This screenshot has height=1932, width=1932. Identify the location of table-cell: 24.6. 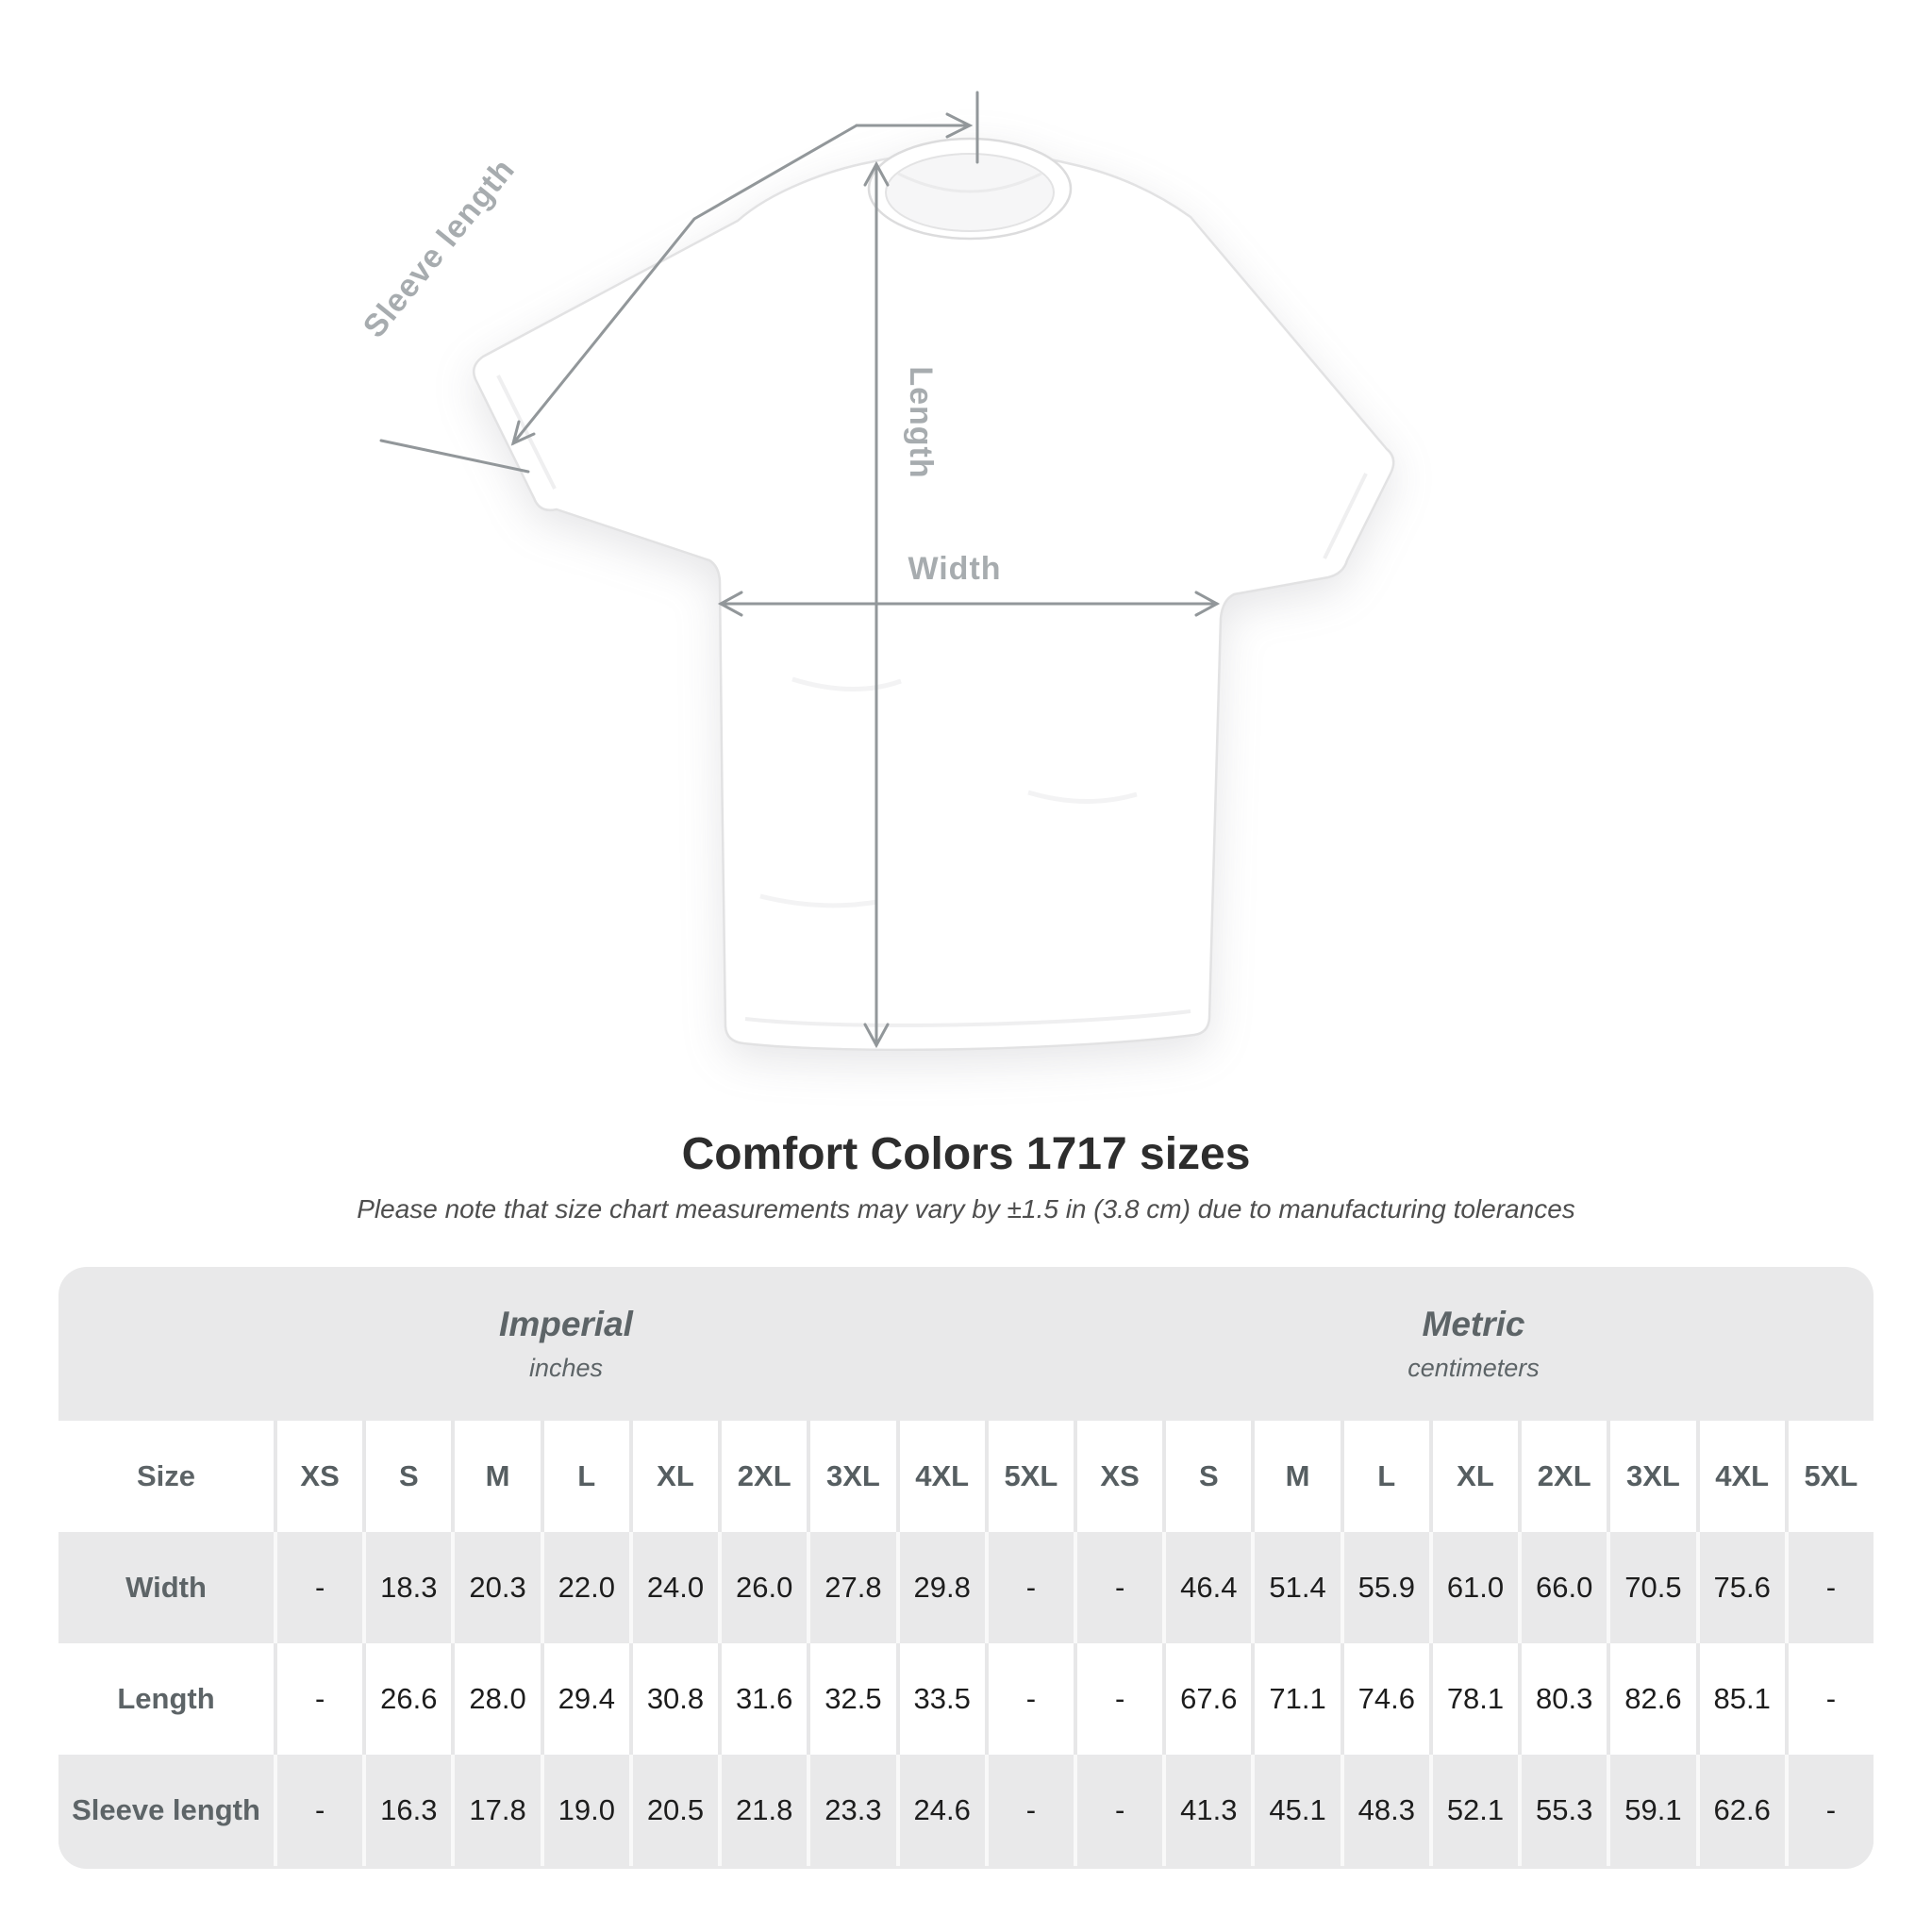
(940, 1811).